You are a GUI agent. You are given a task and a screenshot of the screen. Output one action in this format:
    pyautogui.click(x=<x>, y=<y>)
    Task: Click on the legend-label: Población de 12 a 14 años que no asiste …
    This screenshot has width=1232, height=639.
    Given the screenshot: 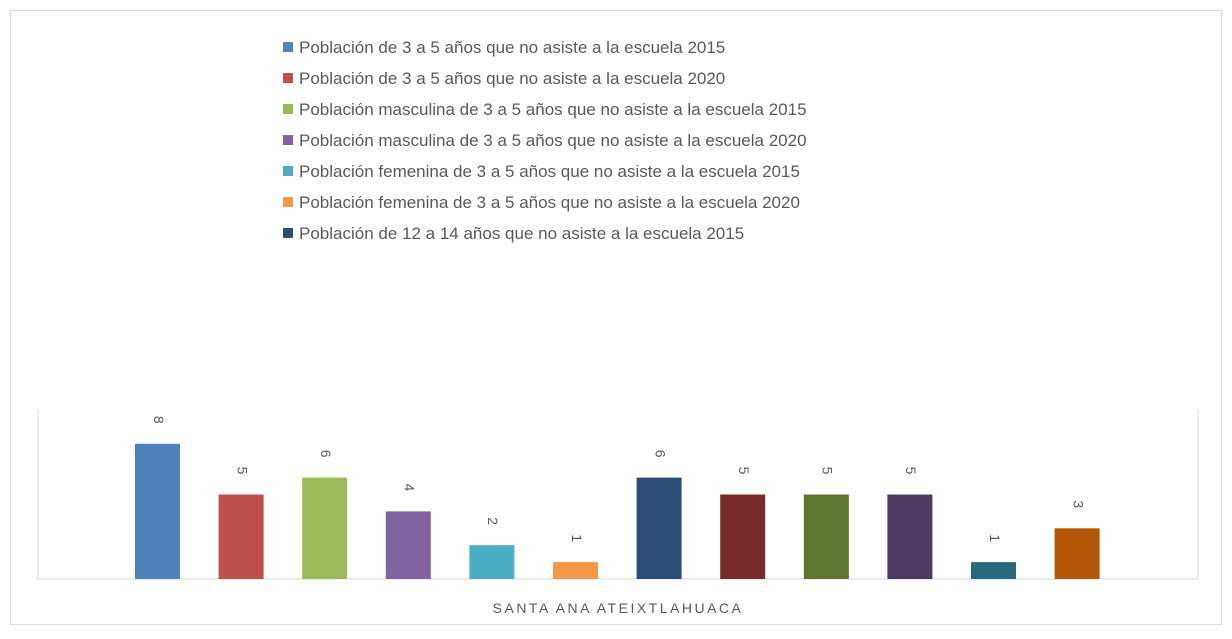 What is the action you would take?
    pyautogui.click(x=521, y=233)
    